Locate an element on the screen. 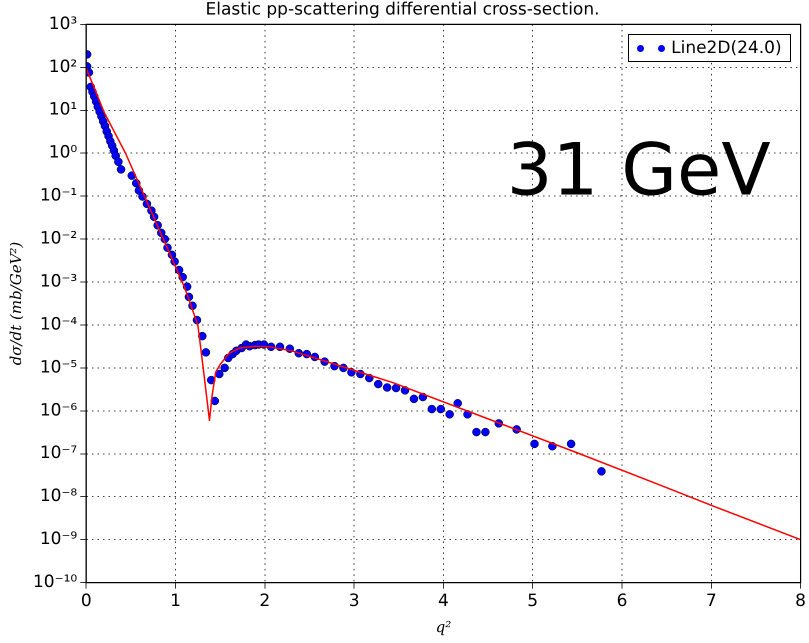 The image size is (809, 643). x-tick-label: 3 is located at coordinates (354, 601).